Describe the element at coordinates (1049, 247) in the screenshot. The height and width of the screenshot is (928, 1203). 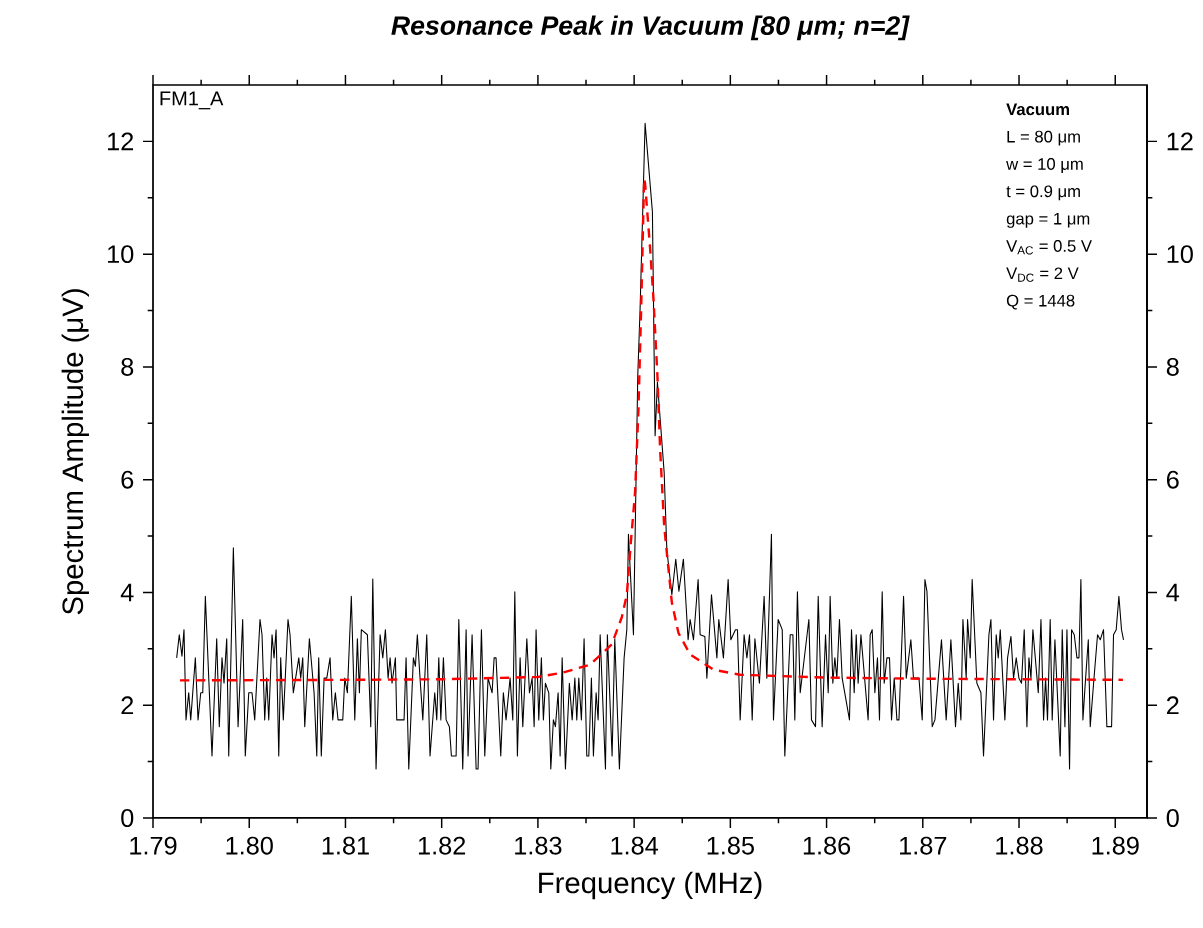
I see `annotation: V$_{AC}$ = 0.5 V` at that location.